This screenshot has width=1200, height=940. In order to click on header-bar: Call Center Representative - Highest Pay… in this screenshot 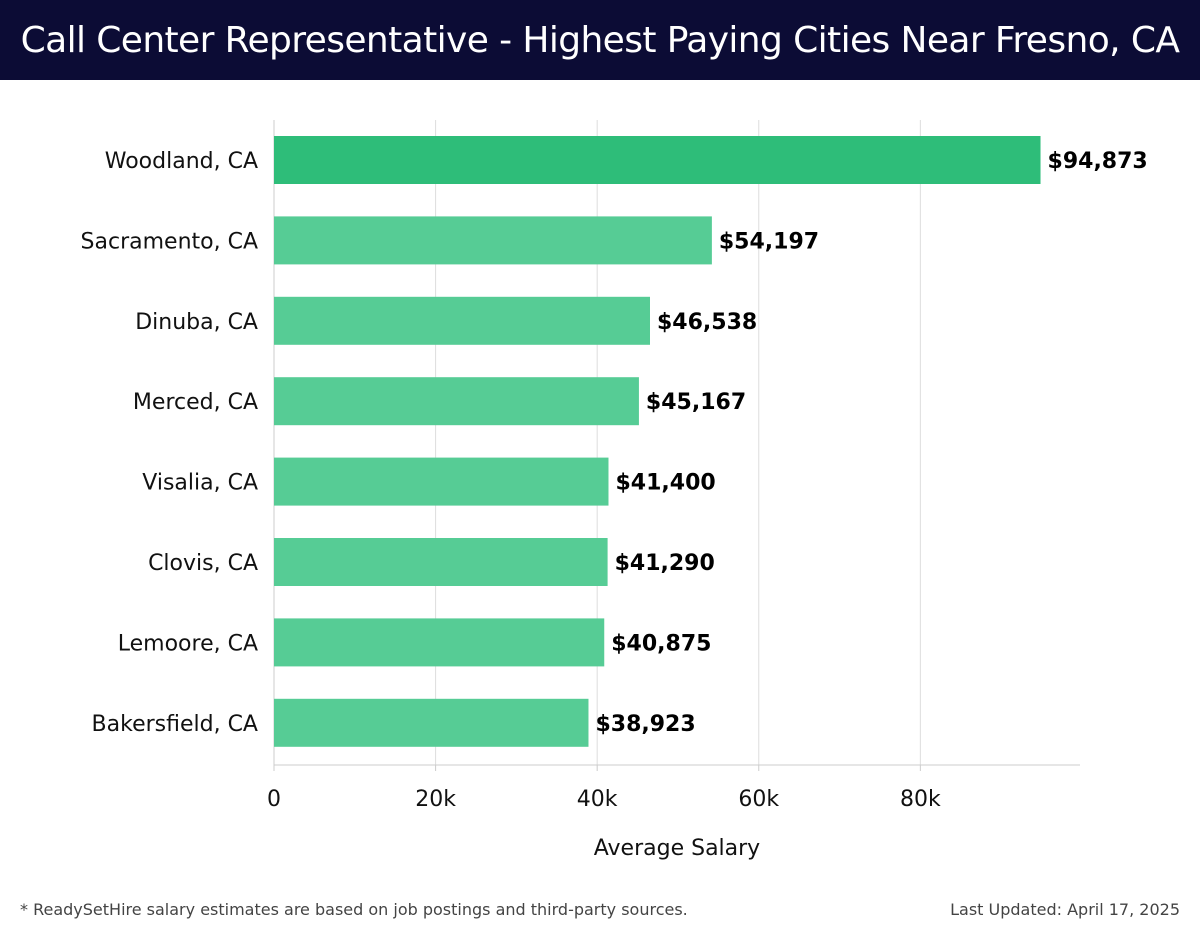, I will do `click(600, 40)`.